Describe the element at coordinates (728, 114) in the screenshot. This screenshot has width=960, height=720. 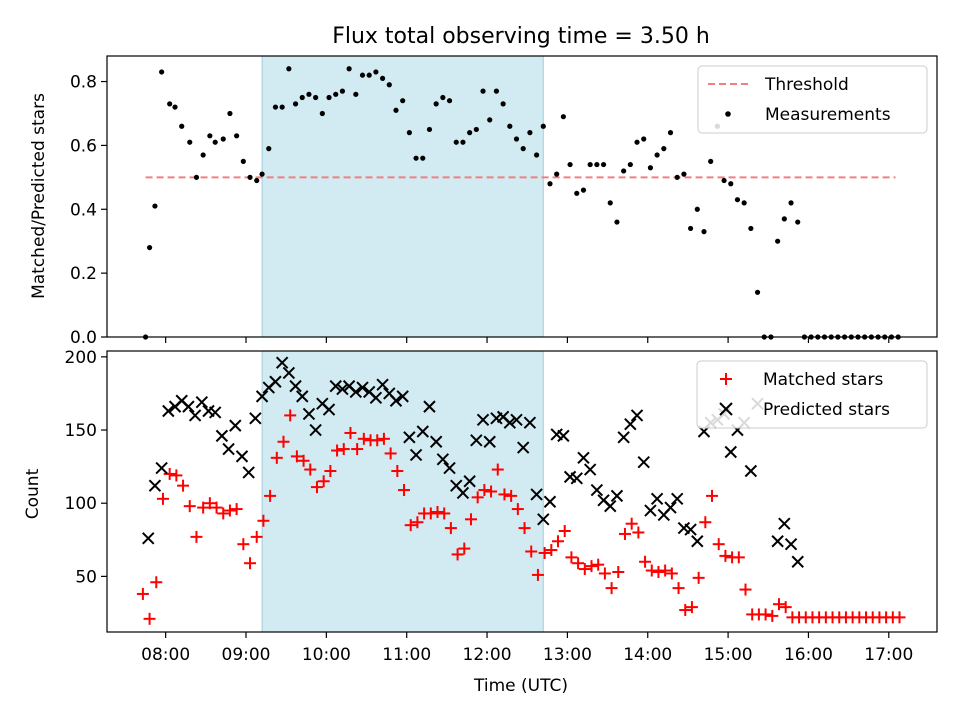
I see `legend-measurements-swatch` at that location.